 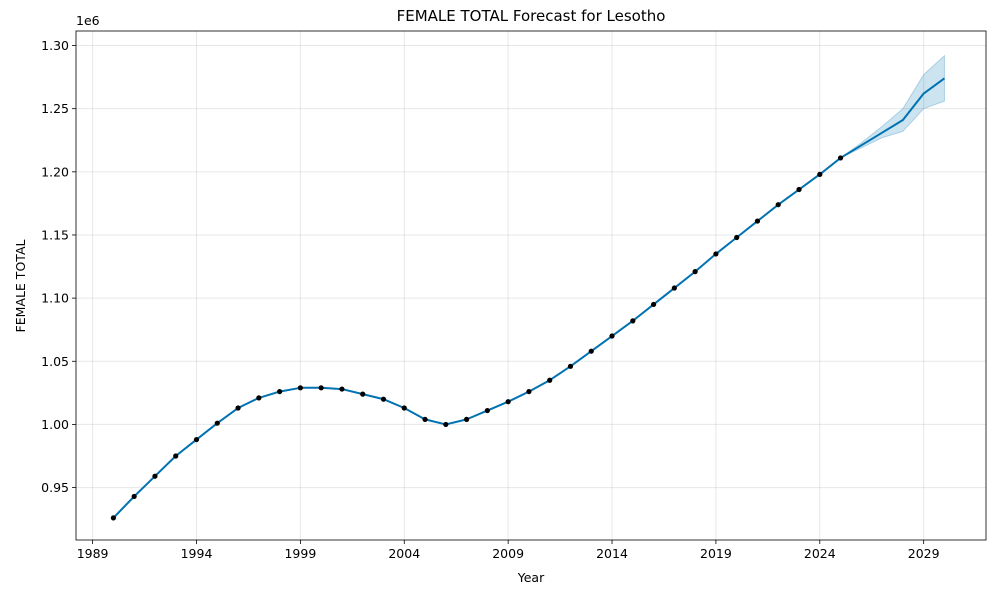 I want to click on y-axis-ticks: 0.95 1.00 1.05 1.10 1.15 1.20 1.25 1.30, so click(x=58, y=266).